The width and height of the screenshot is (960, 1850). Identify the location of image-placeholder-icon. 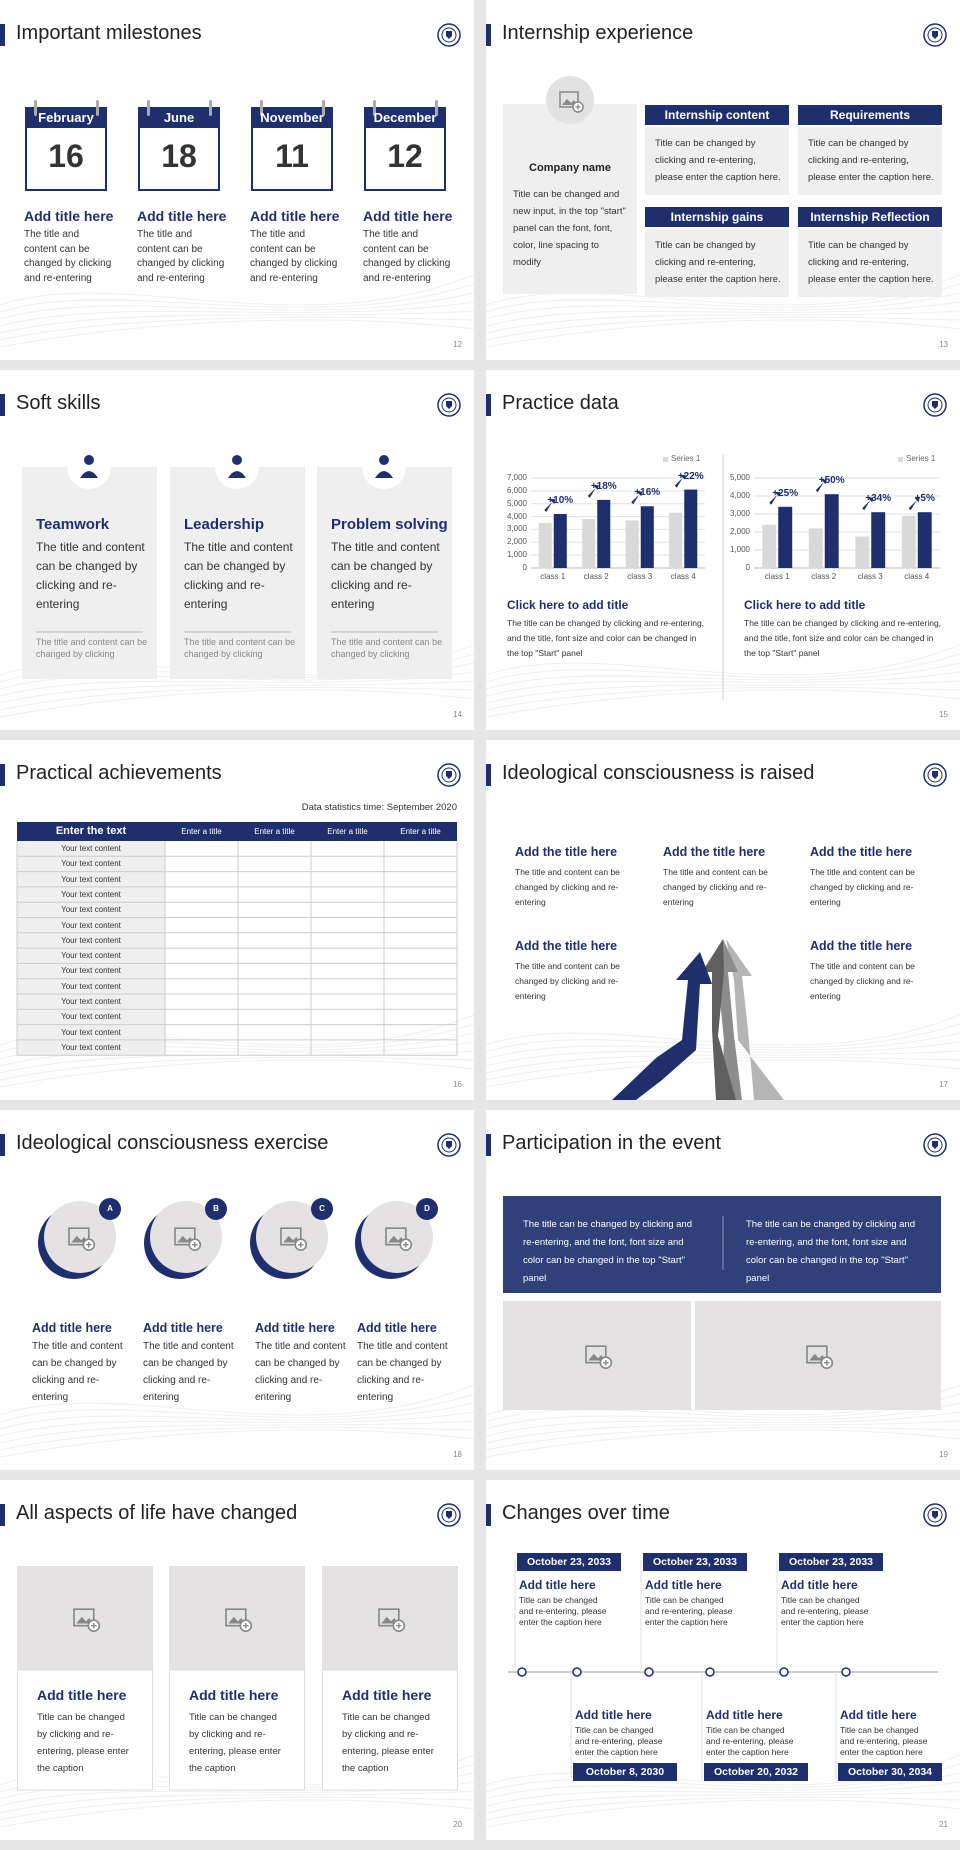
(399, 1239).